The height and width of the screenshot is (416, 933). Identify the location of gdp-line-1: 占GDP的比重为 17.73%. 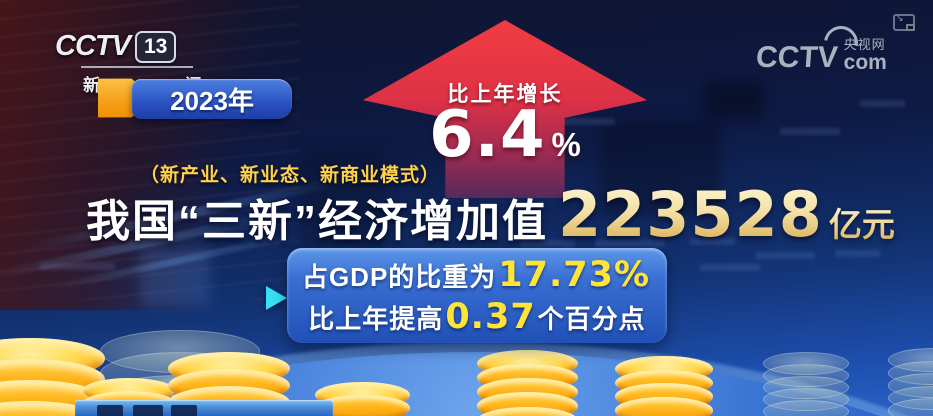
(477, 275).